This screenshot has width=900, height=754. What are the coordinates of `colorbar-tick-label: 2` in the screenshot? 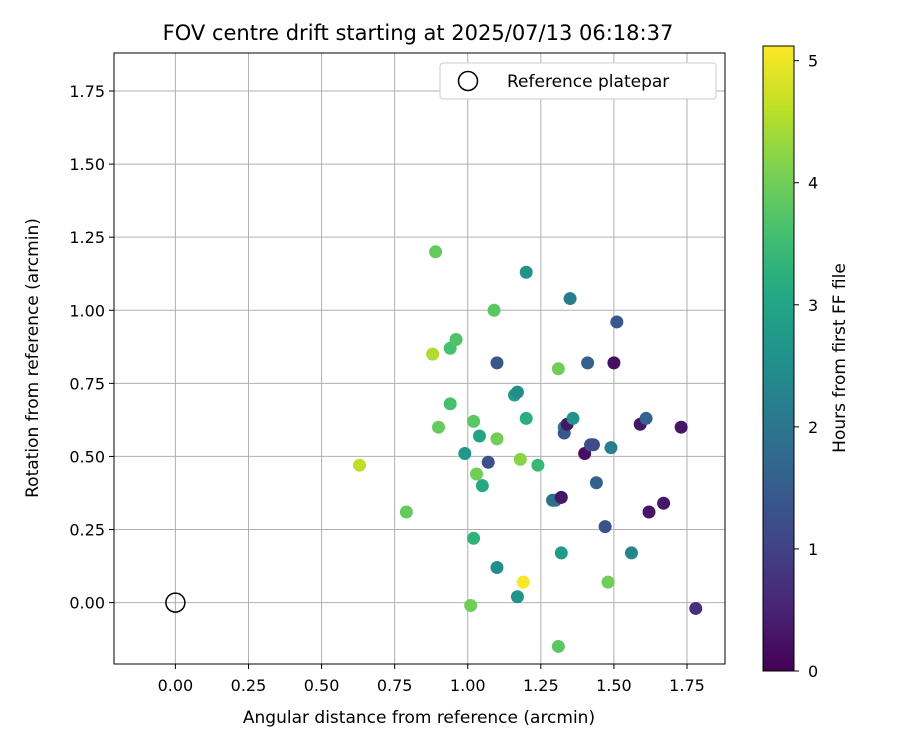 It's located at (813, 427).